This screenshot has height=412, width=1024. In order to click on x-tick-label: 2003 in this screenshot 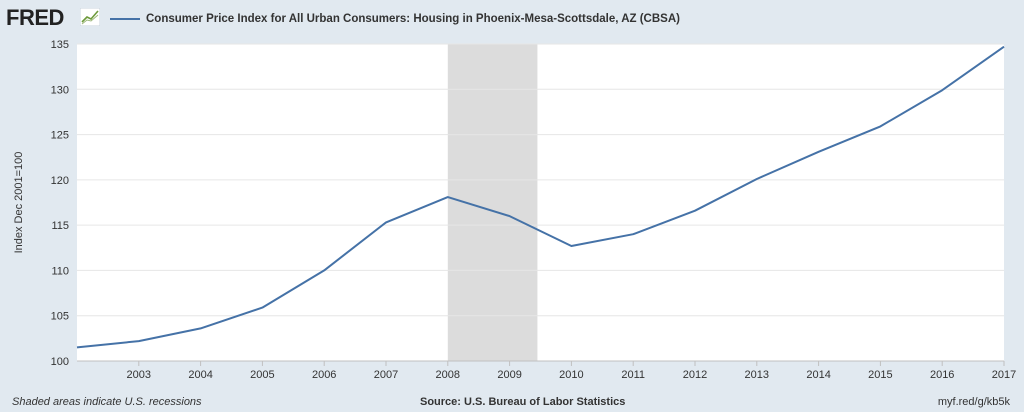, I will do `click(139, 375)`.